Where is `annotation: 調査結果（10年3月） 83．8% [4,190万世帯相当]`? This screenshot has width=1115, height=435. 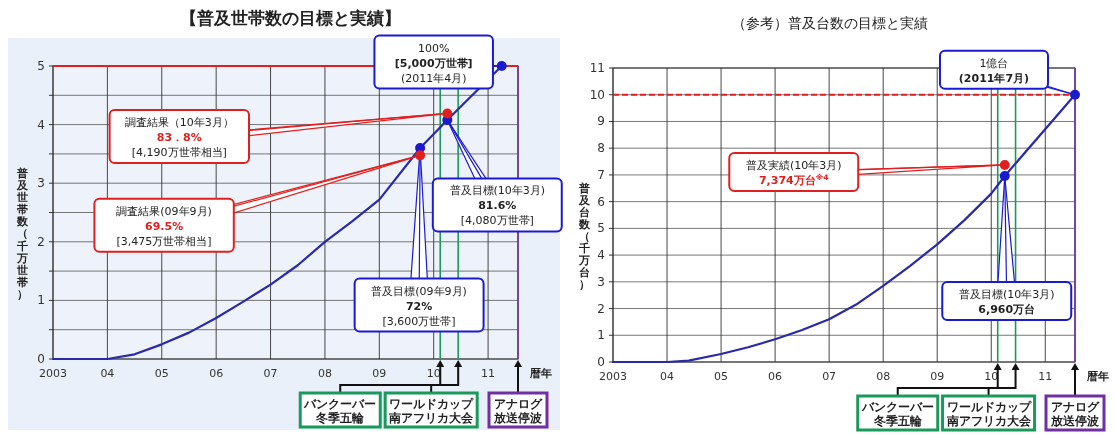
annotation: 調査結果（10年3月） 83．8% [4,190万世帯相当] is located at coordinates (179, 137).